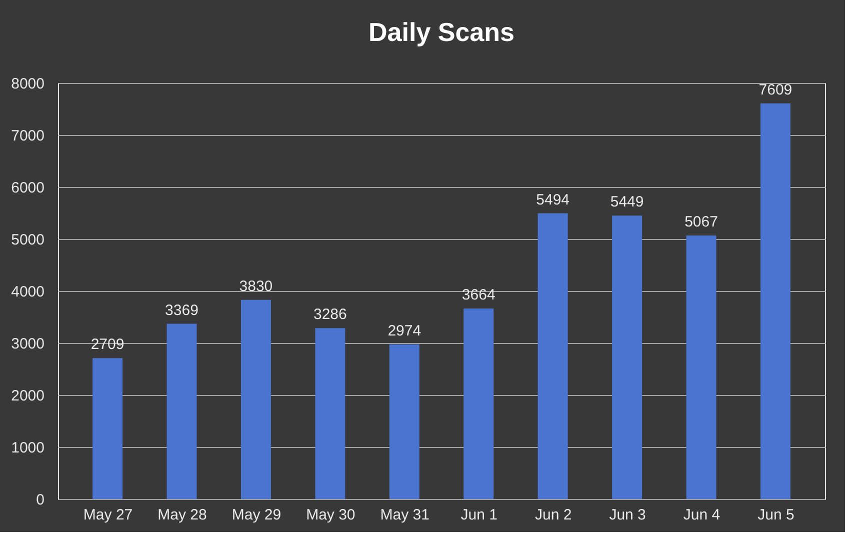 The height and width of the screenshot is (542, 855). Describe the element at coordinates (627, 515) in the screenshot. I see `x-tick-label: Jun 3` at that location.